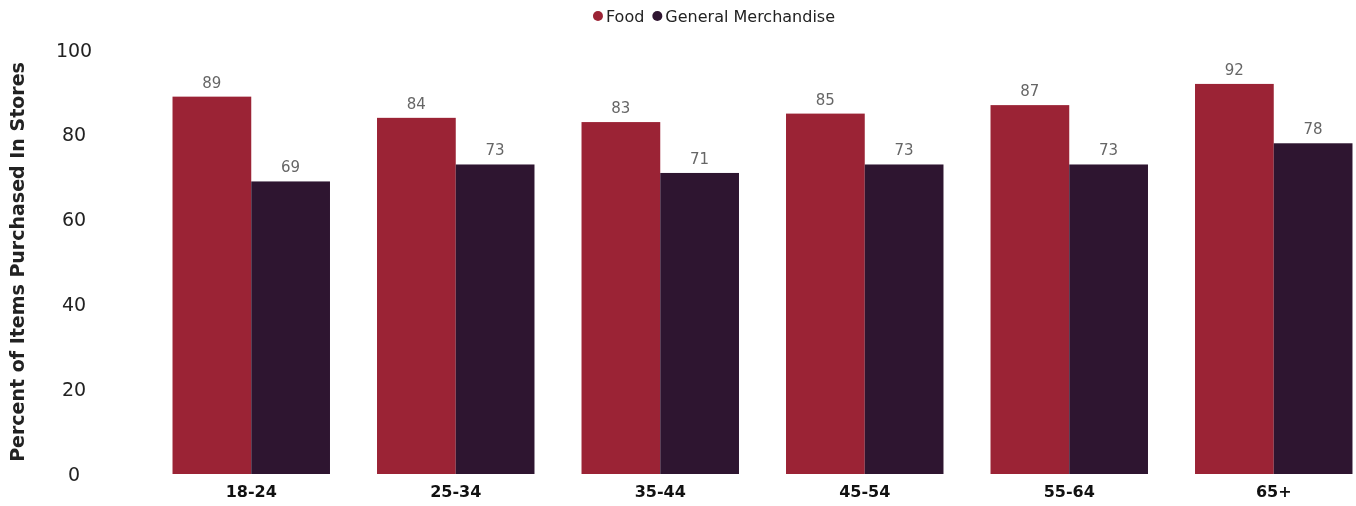 The width and height of the screenshot is (1356, 506). Describe the element at coordinates (621, 108) in the screenshot. I see `data-label: 83` at that location.